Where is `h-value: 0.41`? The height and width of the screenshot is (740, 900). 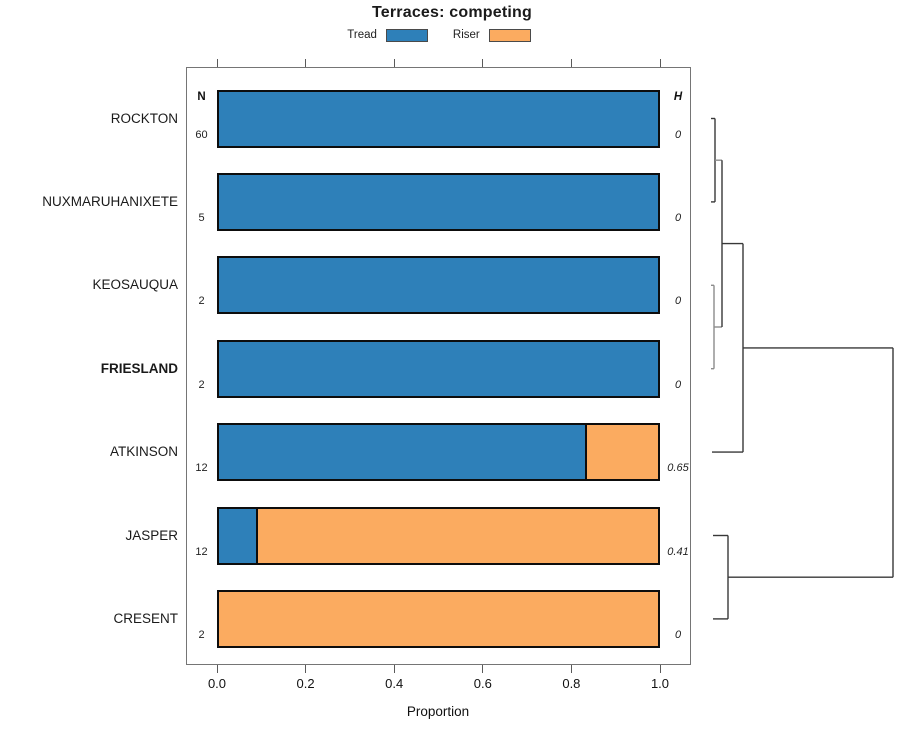
h-value: 0.41 is located at coordinates (678, 551).